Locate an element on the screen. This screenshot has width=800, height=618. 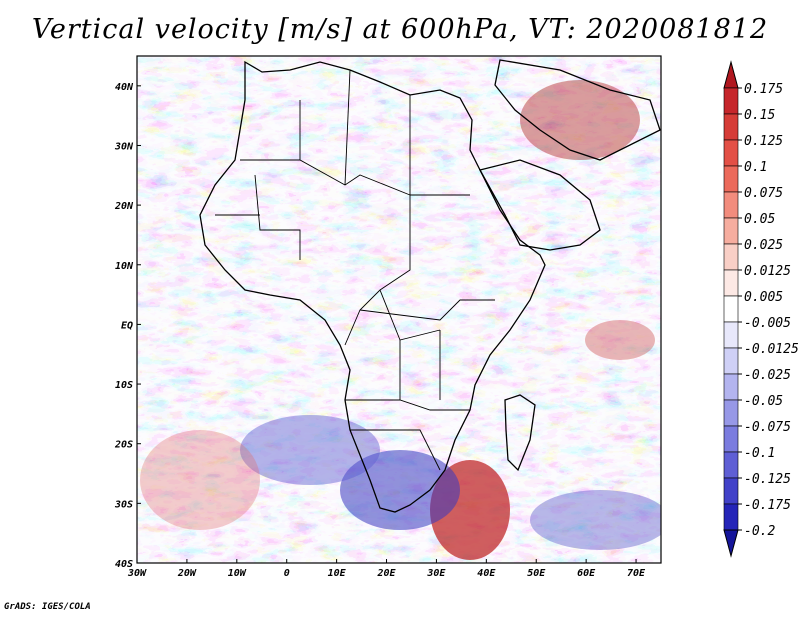
colorbar-bottom-arrow is located at coordinates (731, 543).